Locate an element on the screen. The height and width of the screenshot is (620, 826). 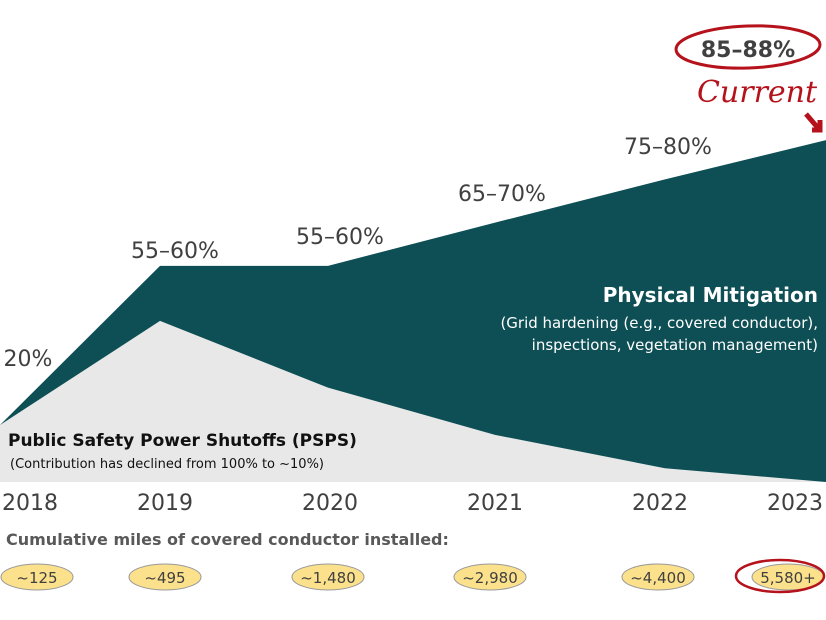
point-label: 75–80% is located at coordinates (668, 147).